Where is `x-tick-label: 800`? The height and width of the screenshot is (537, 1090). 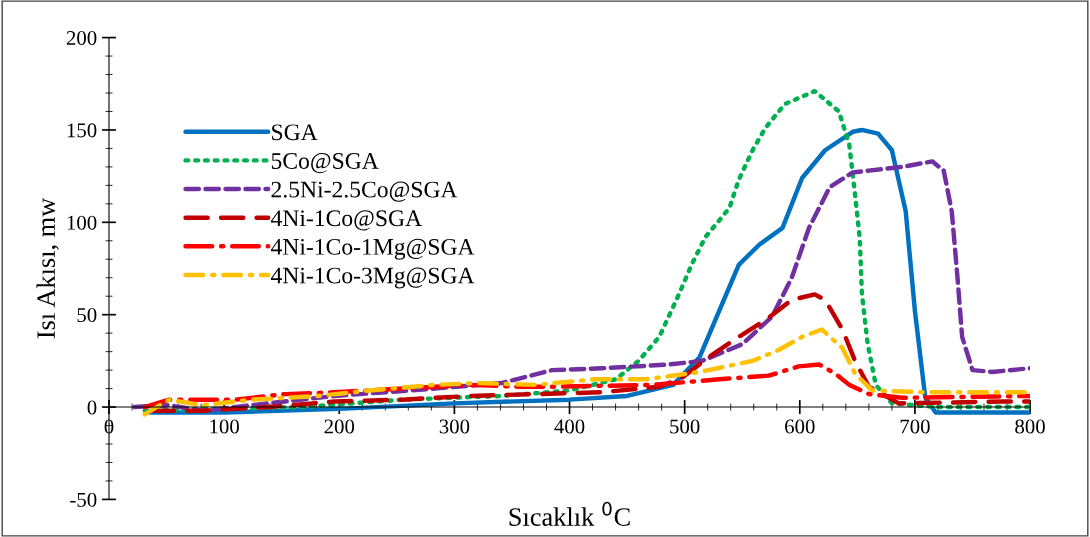
x-tick-label: 800 is located at coordinates (1030, 426).